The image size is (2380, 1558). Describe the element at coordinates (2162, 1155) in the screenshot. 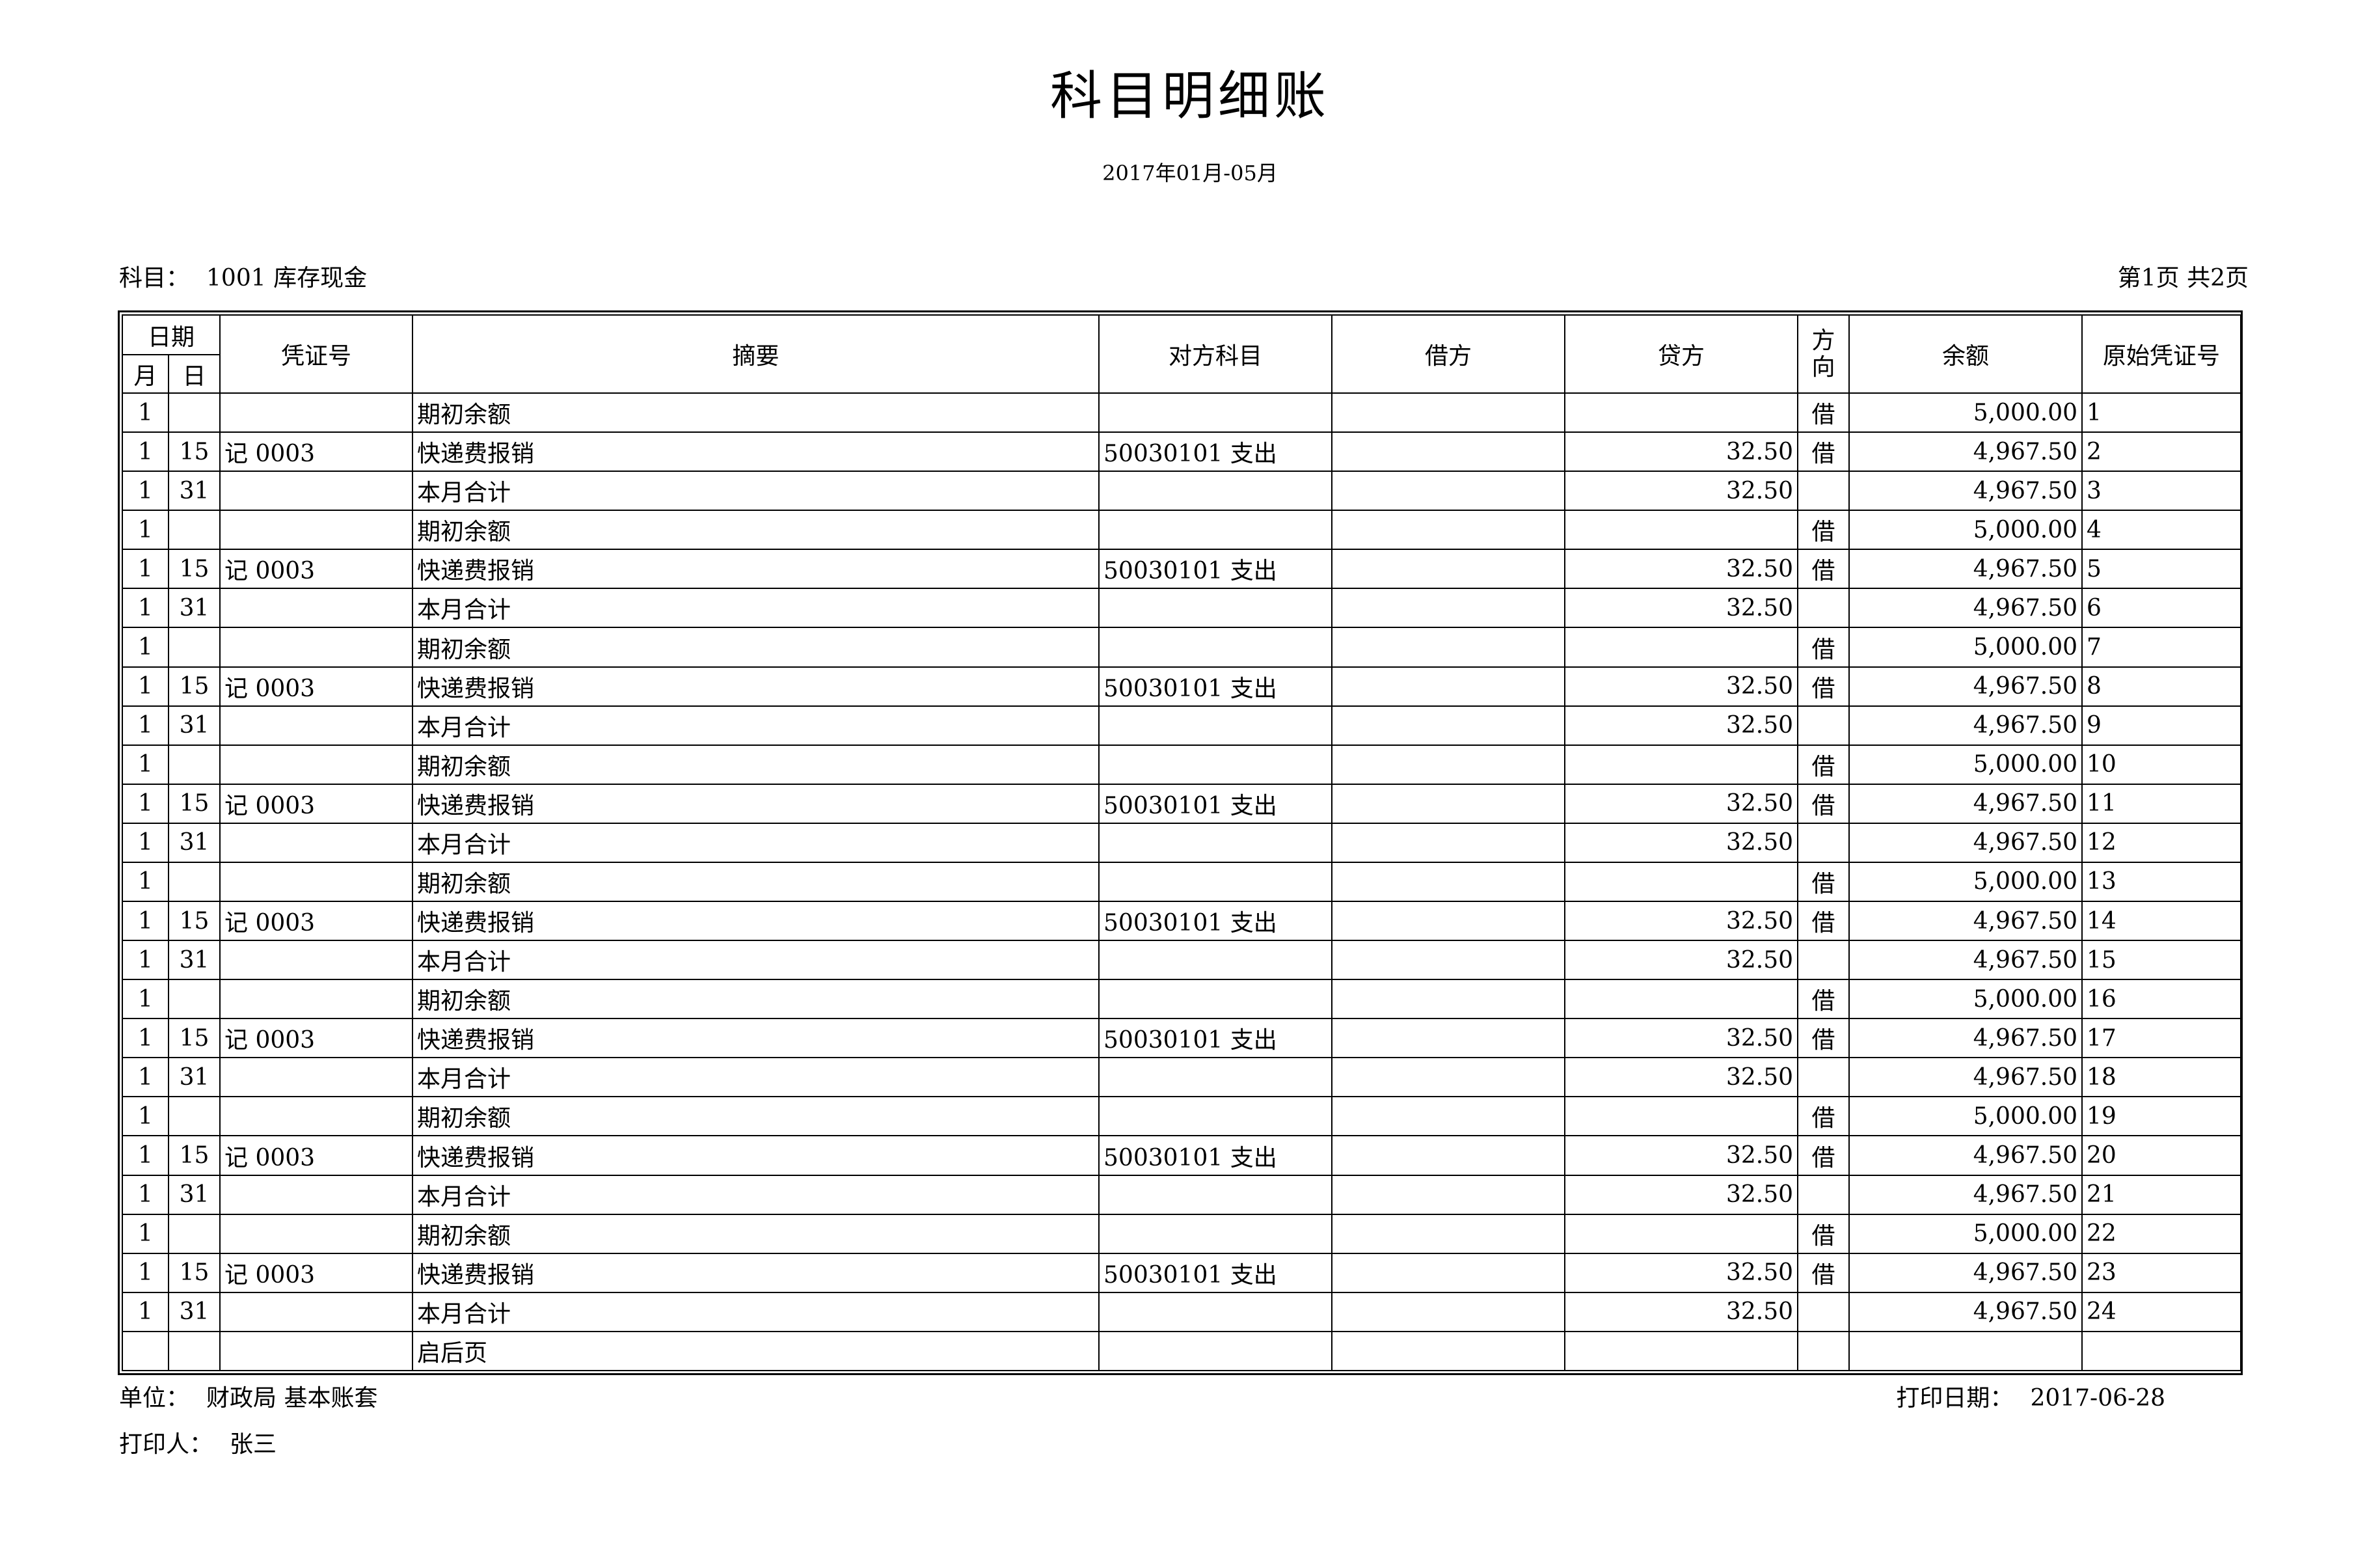

I see `cell-original-voucher: 20` at that location.